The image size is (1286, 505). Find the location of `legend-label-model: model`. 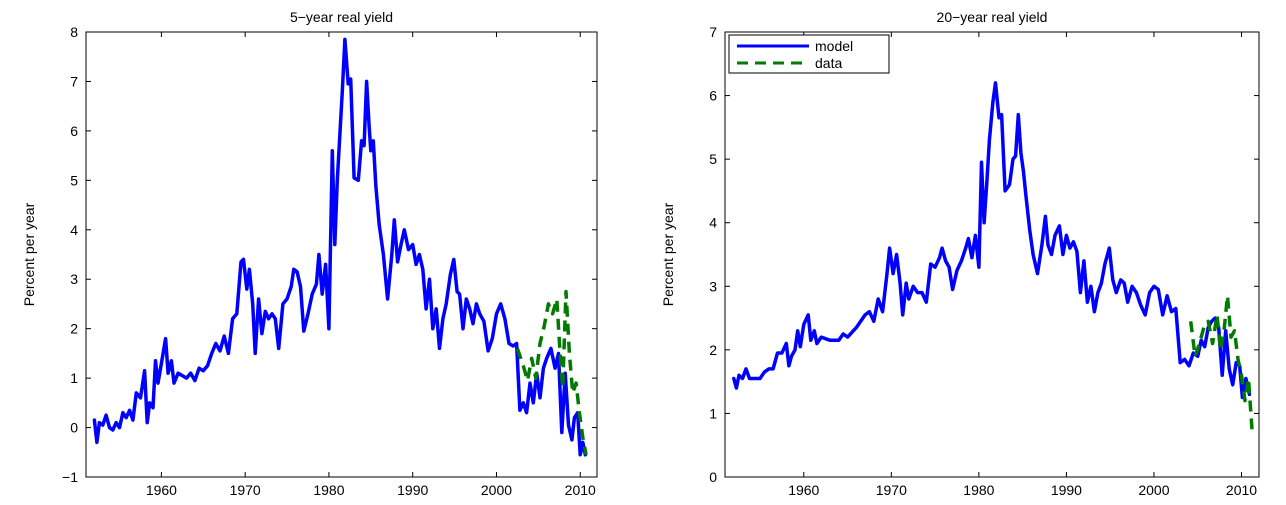

legend-label-model: model is located at coordinates (834, 46).